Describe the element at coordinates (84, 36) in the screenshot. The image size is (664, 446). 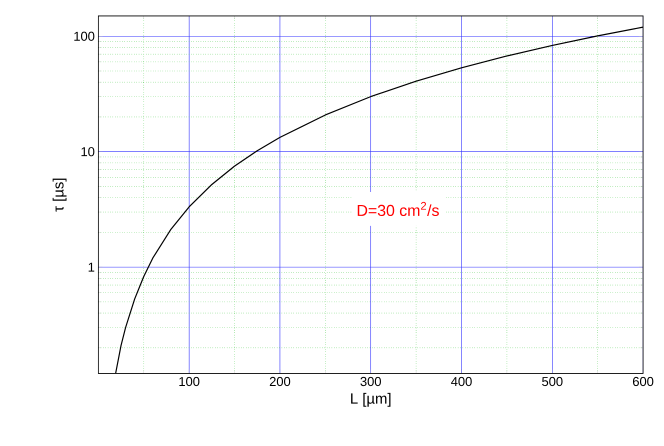
I see `y-tick-label: 100` at that location.